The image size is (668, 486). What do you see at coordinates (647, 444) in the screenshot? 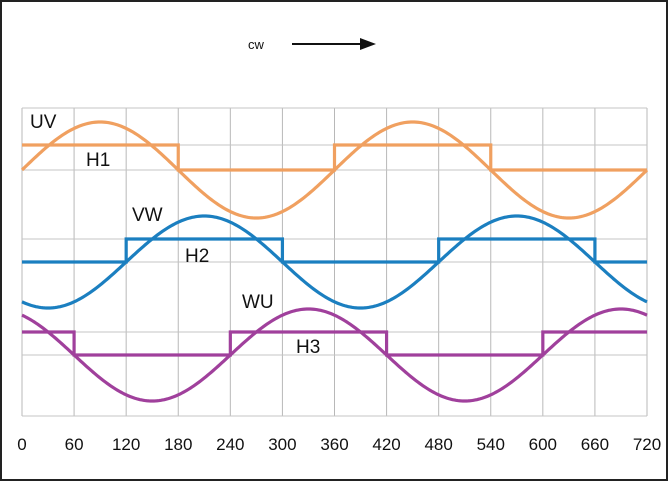
I see `x-tick-label: 720` at bounding box center [647, 444].